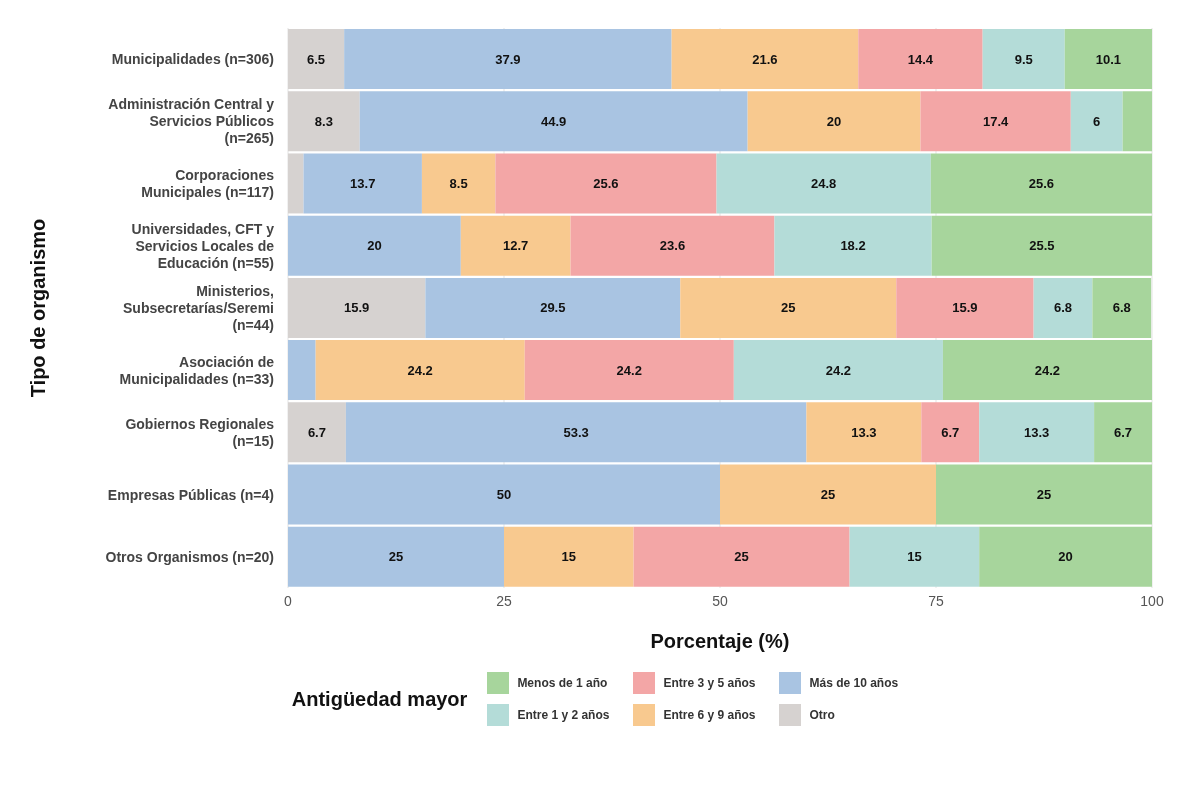 This screenshot has height=788, width=1190. Describe the element at coordinates (197, 370) in the screenshot. I see `y-tick-label: Asociación de Municipalidades (n=33)` at that location.